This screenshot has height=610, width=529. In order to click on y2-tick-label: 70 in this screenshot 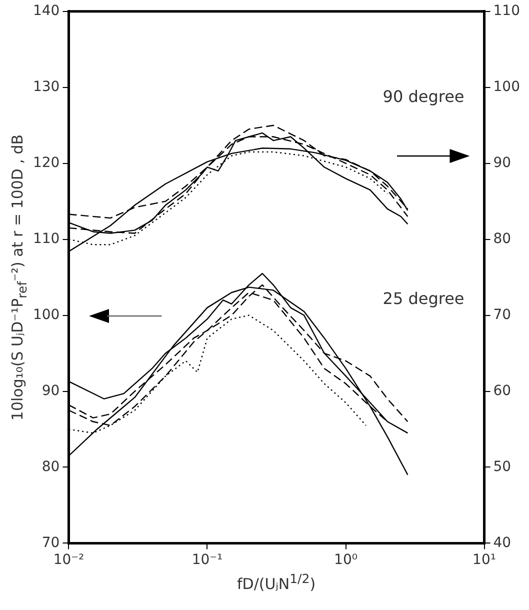, I will do `click(502, 314)`.